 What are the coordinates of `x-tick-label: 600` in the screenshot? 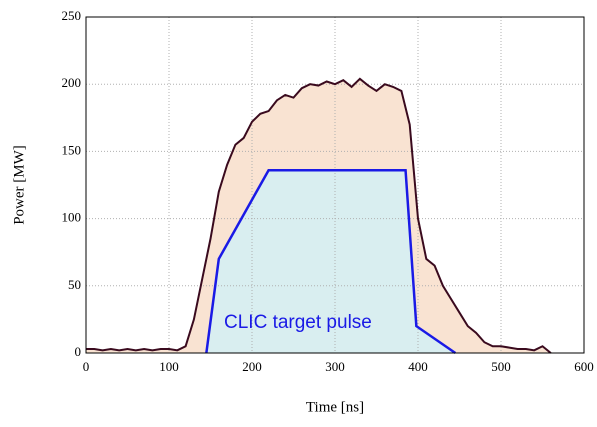 It's located at (584, 366).